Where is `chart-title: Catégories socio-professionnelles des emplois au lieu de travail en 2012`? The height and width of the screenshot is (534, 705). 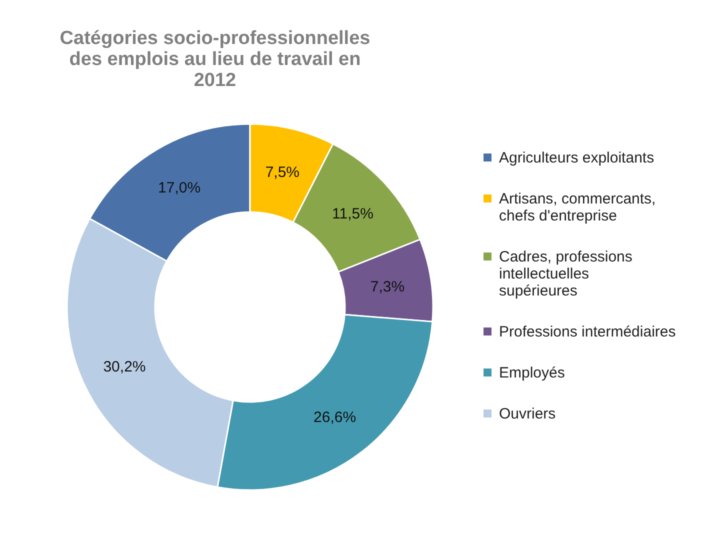
chart-title: Catégories socio-professionnelles des emplois au lieu de travail en 2012 is located at coordinates (215, 59).